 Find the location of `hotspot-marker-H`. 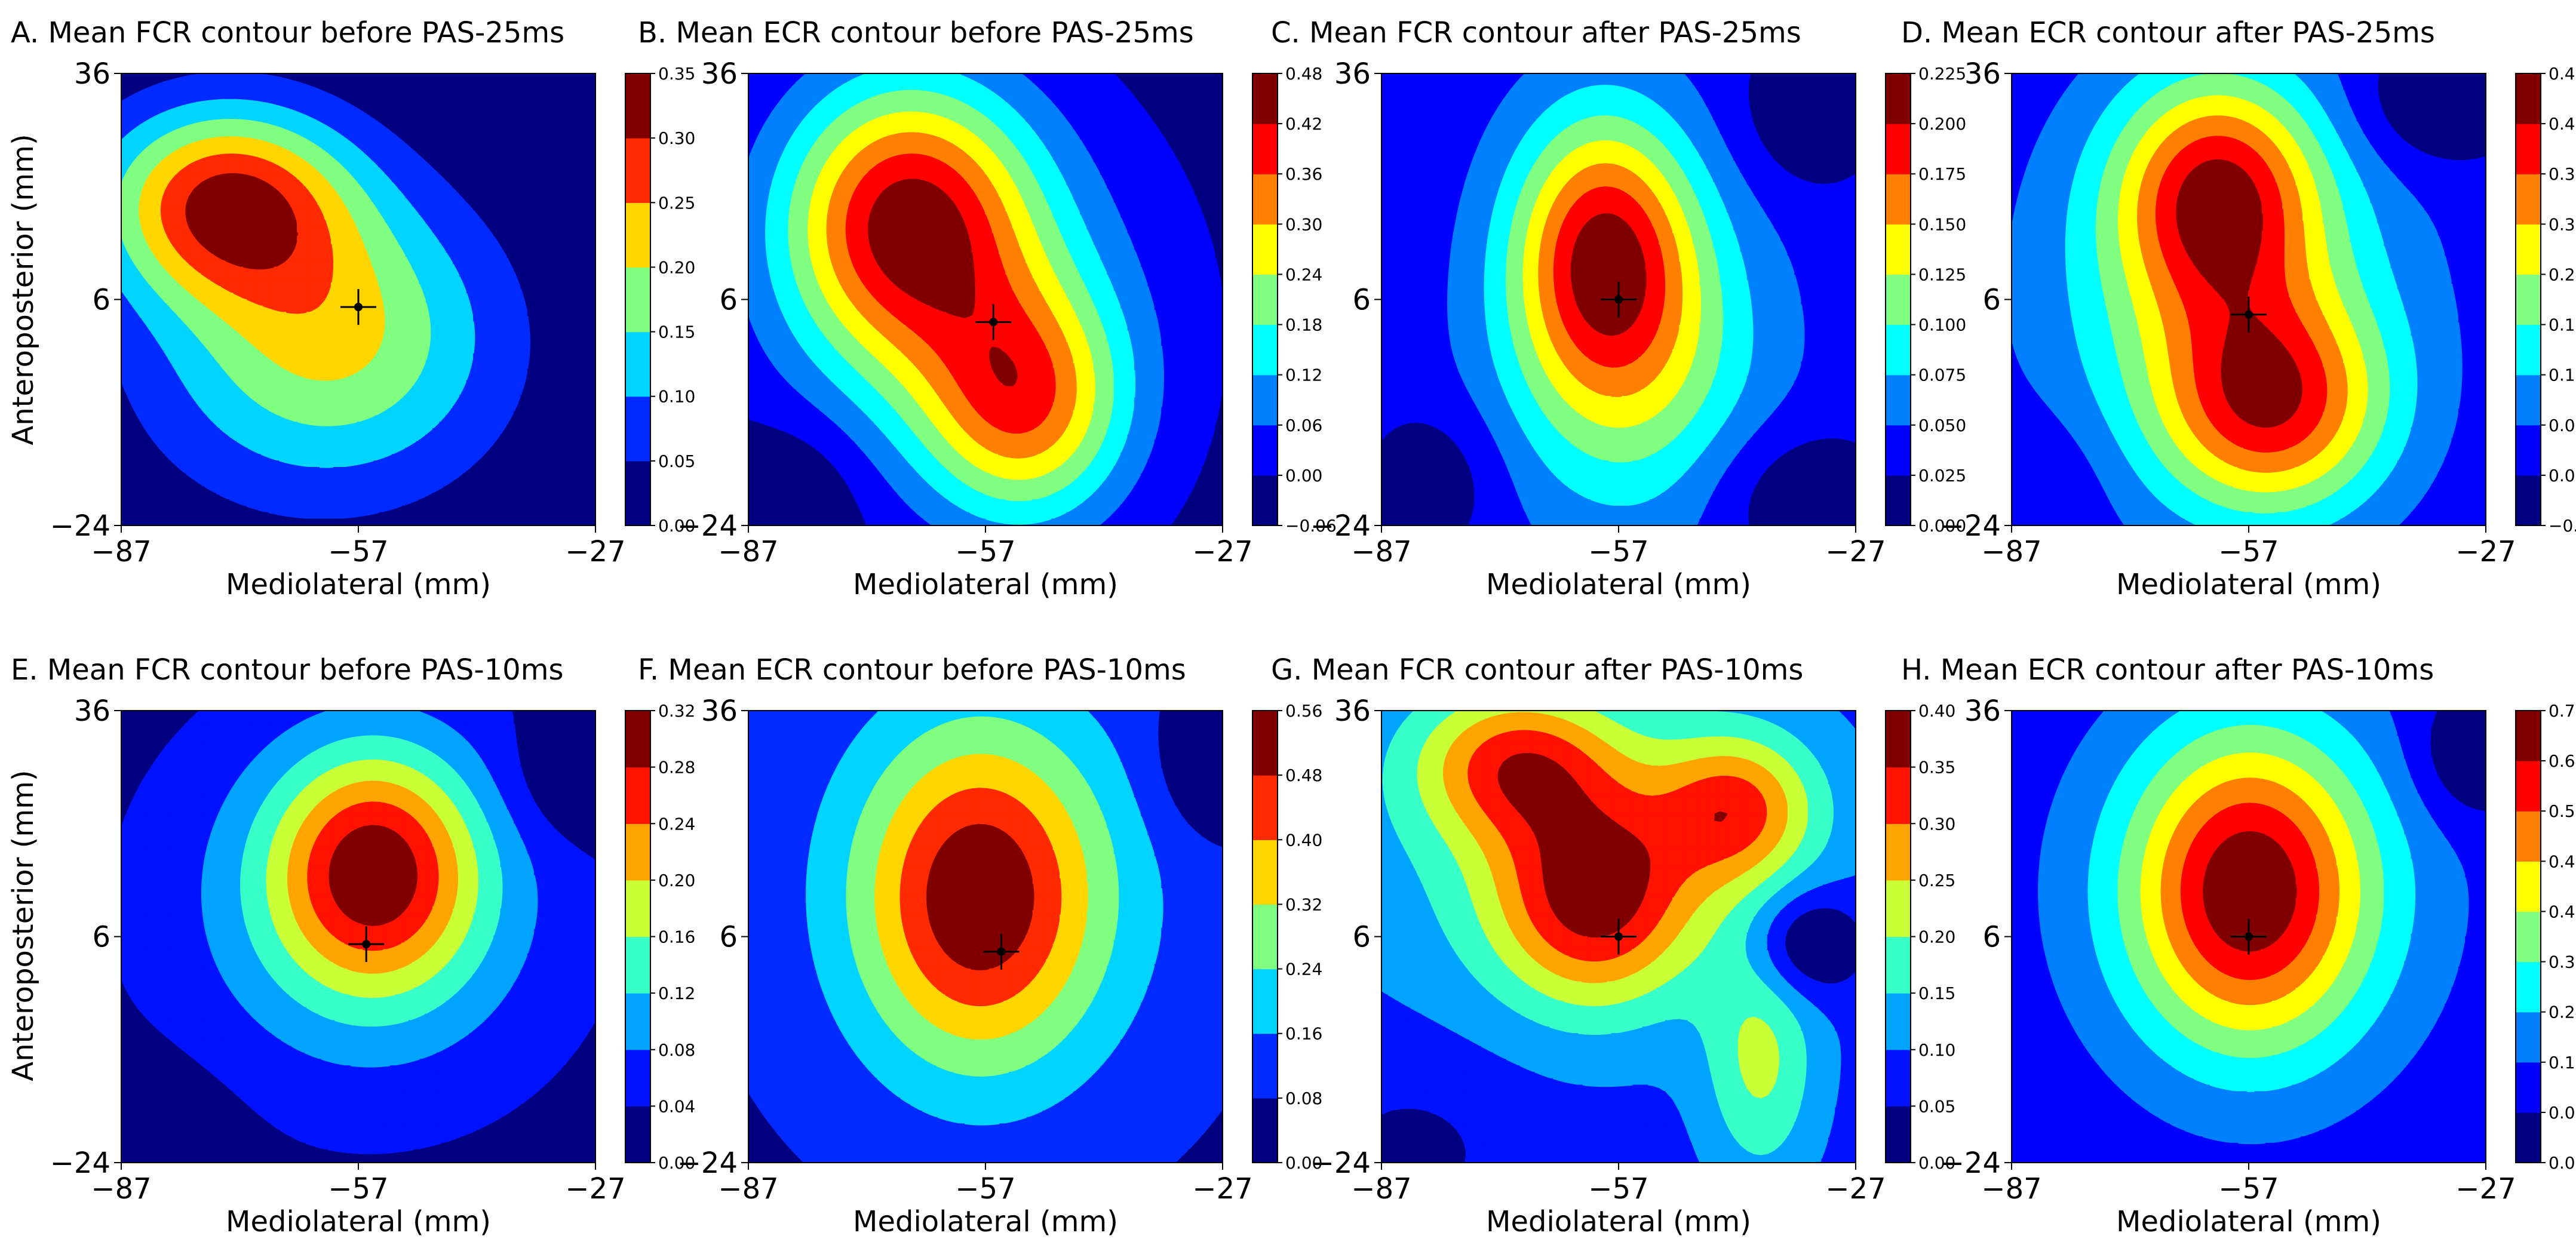

hotspot-marker-H is located at coordinates (2249, 937).